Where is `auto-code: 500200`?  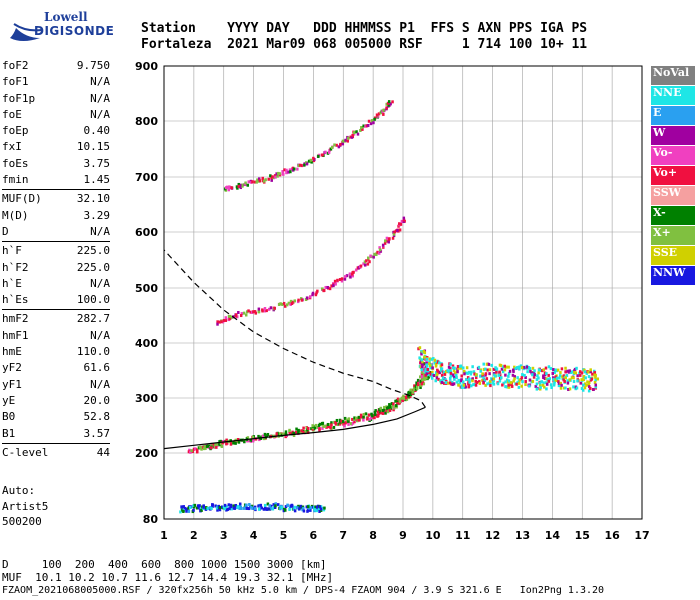 auto-code: 500200 is located at coordinates (22, 521).